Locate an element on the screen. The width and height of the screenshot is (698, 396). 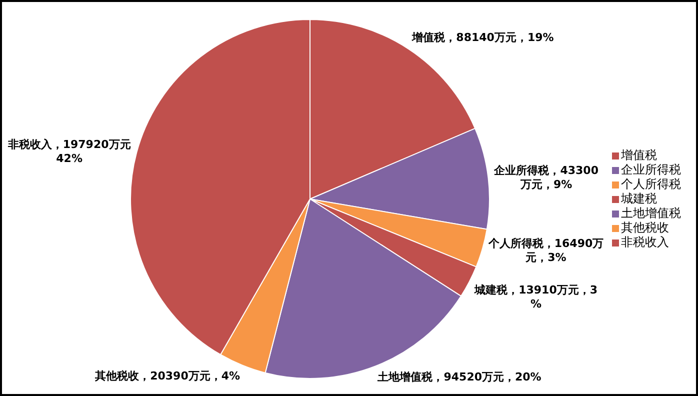
data-label: 其他税收，20390万元，4% is located at coordinates (167, 376).